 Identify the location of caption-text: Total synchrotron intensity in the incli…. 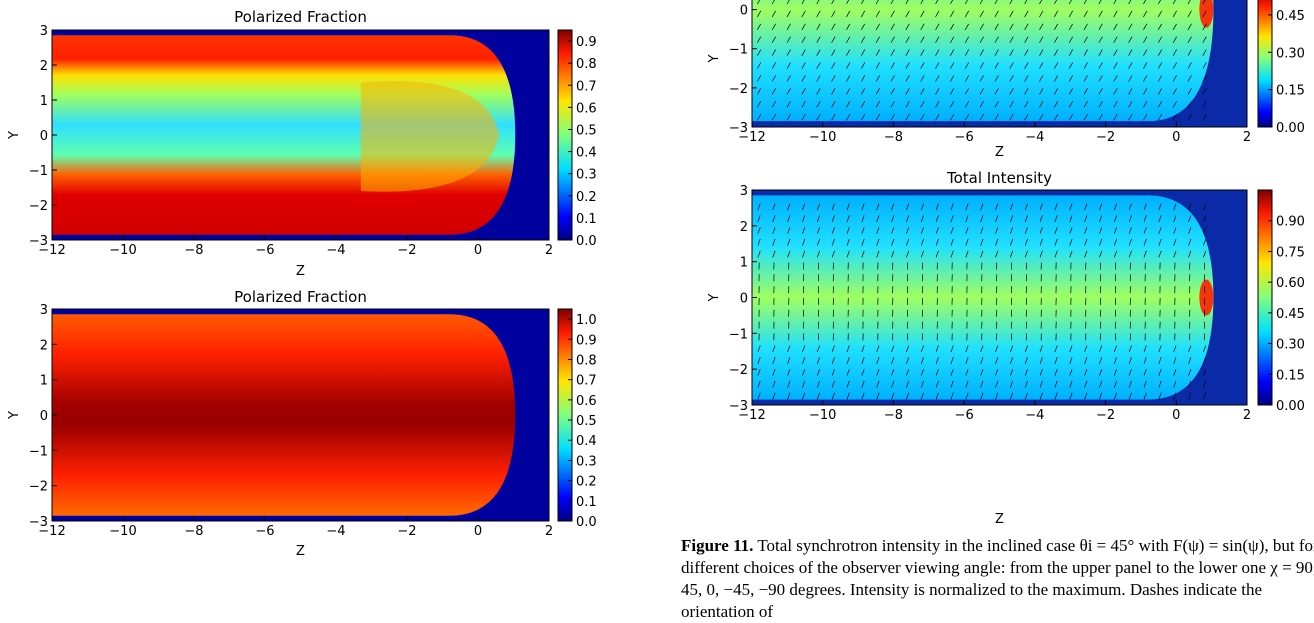
(997, 578).